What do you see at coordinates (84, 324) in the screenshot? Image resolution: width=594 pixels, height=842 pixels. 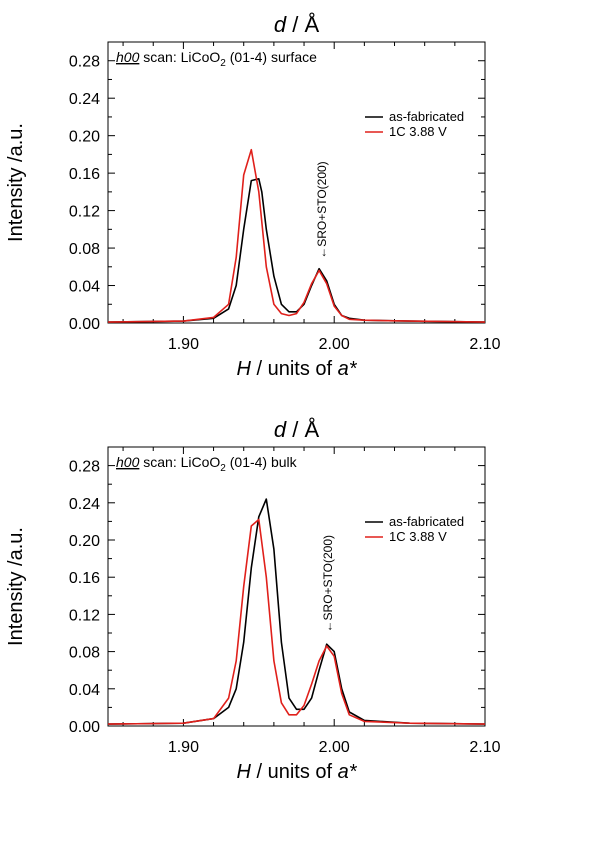 I see `top-ytick-label: 0.00` at bounding box center [84, 324].